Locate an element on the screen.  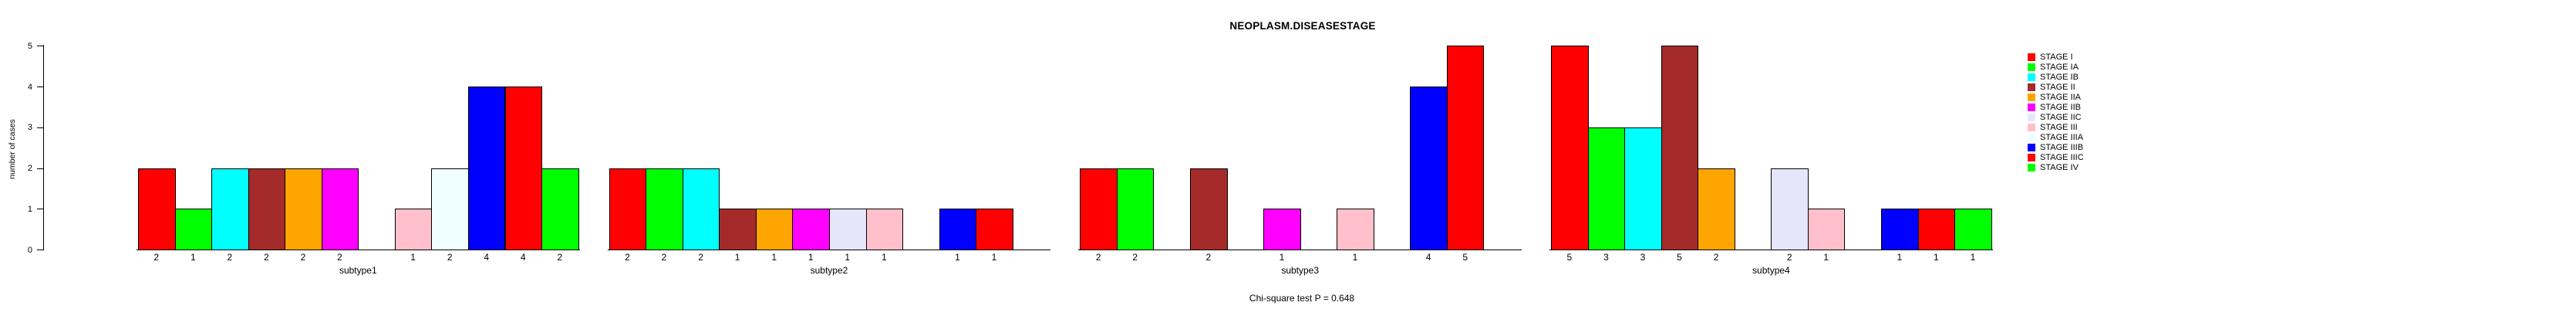
bar-value-label-subtype4-stage-iv: 1 is located at coordinates (1973, 257).